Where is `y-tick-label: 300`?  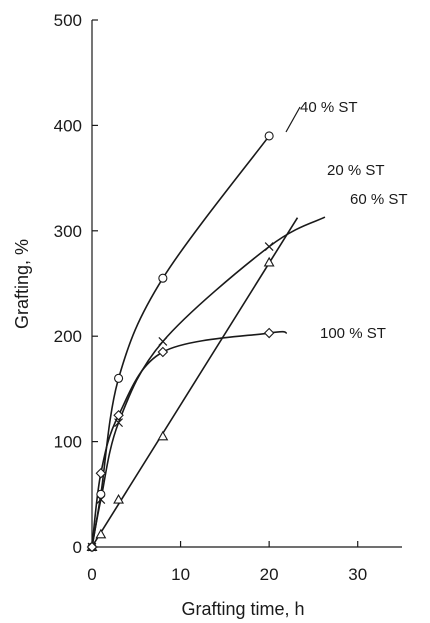
y-tick-label: 300 is located at coordinates (68, 231).